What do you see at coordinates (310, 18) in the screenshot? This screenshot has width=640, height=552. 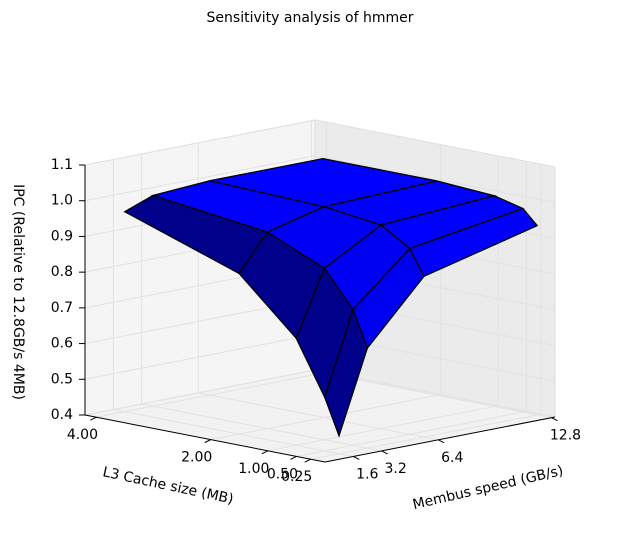 I see `chart-title: Sensitivity analysis of hmmer` at bounding box center [310, 18].